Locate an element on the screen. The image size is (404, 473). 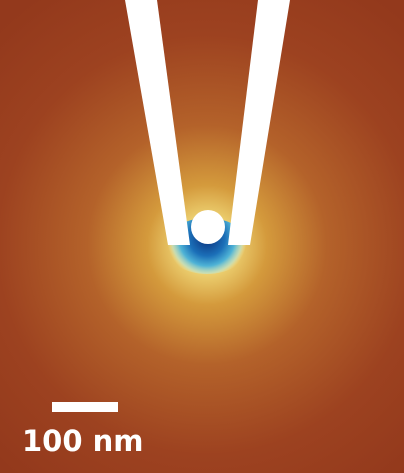
pipette-right-wall is located at coordinates (259, 122).